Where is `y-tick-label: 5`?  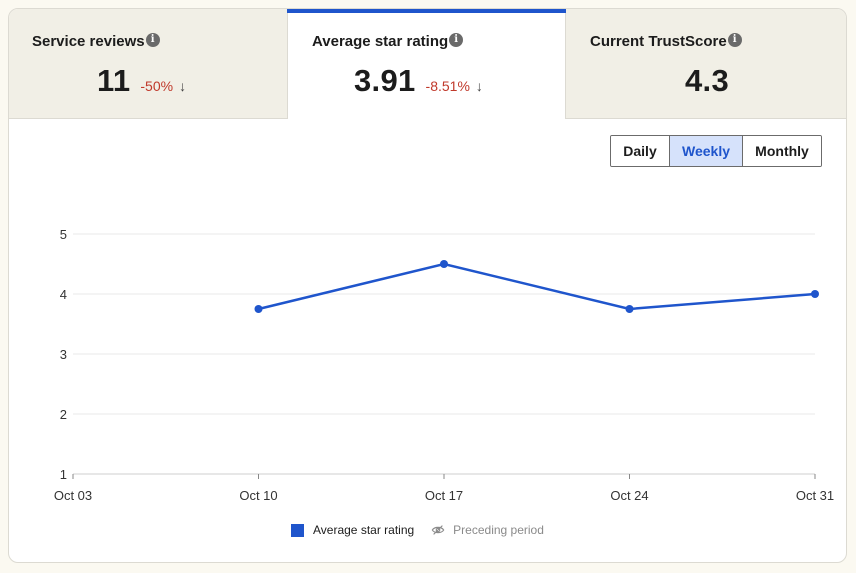
y-tick-label: 5 is located at coordinates (63, 234).